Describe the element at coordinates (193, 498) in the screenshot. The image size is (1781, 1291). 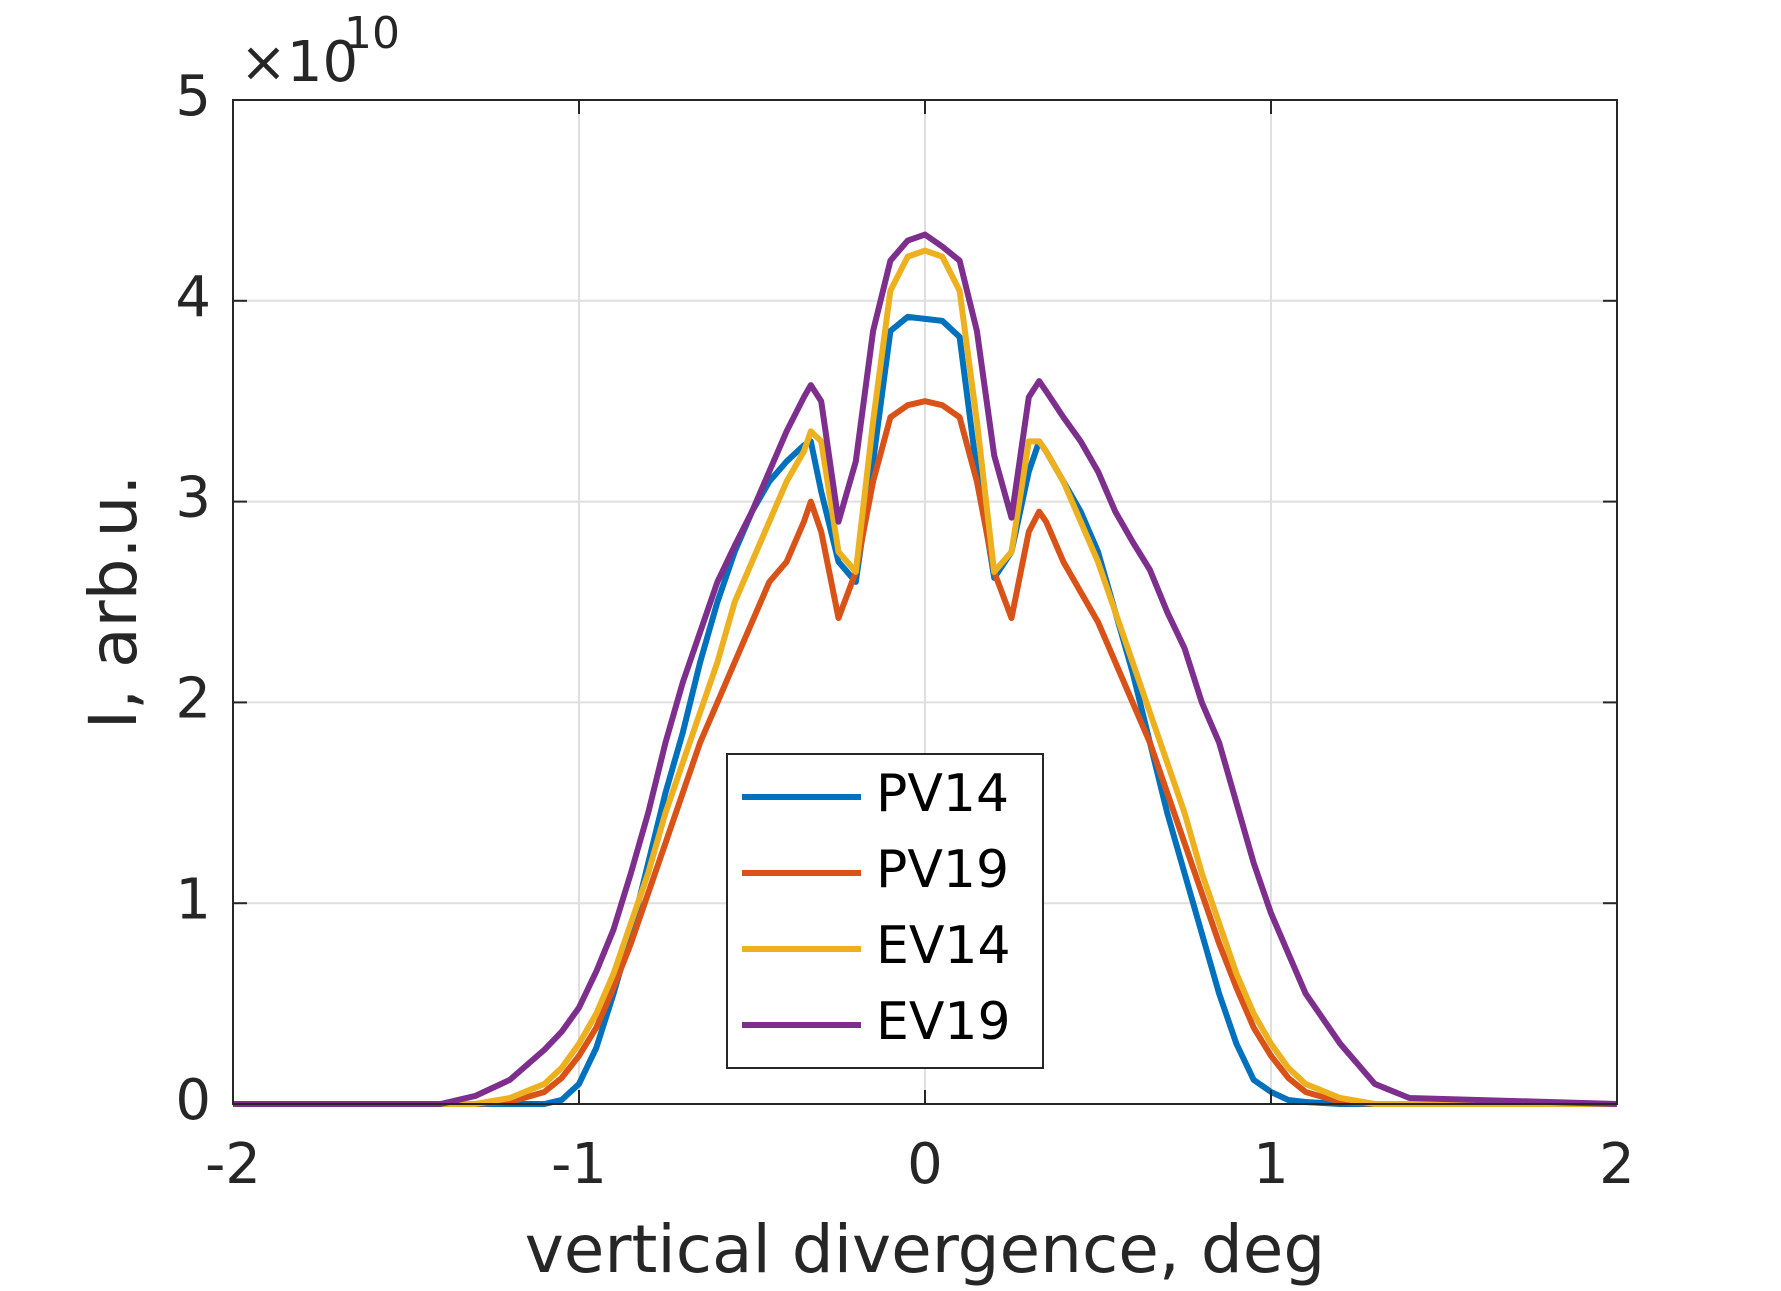
I see `y-tick-label: 3` at that location.